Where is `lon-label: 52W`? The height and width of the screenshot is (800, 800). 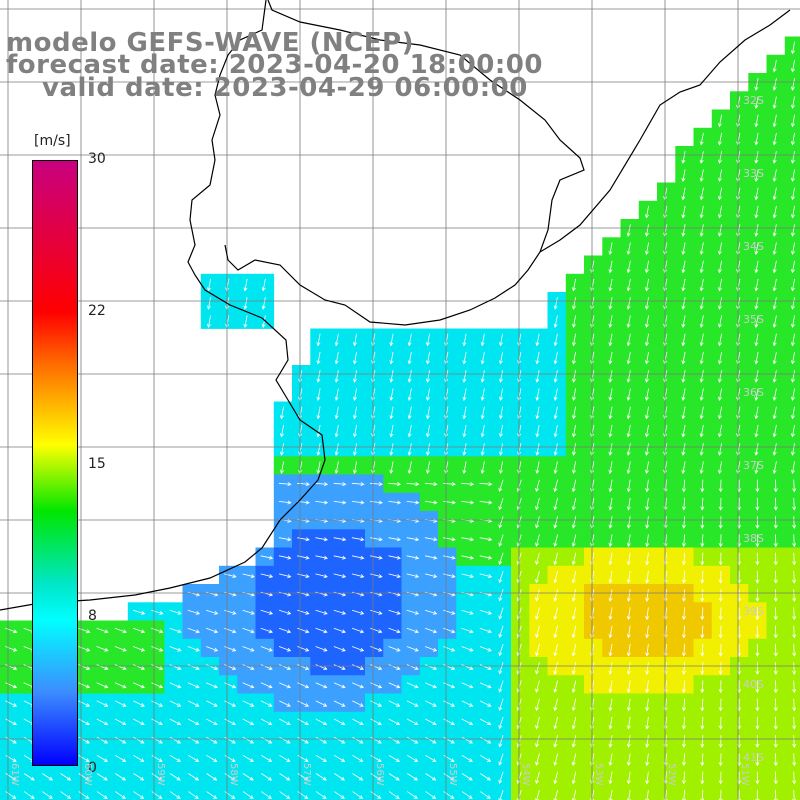 lon-label: 52W is located at coordinates (671, 774).